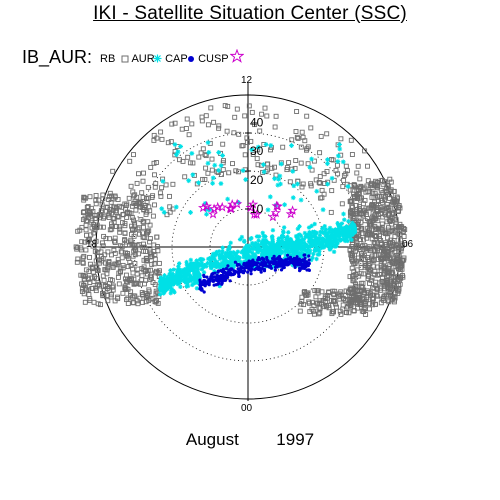  I want to click on legend-item-star, so click(237, 57).